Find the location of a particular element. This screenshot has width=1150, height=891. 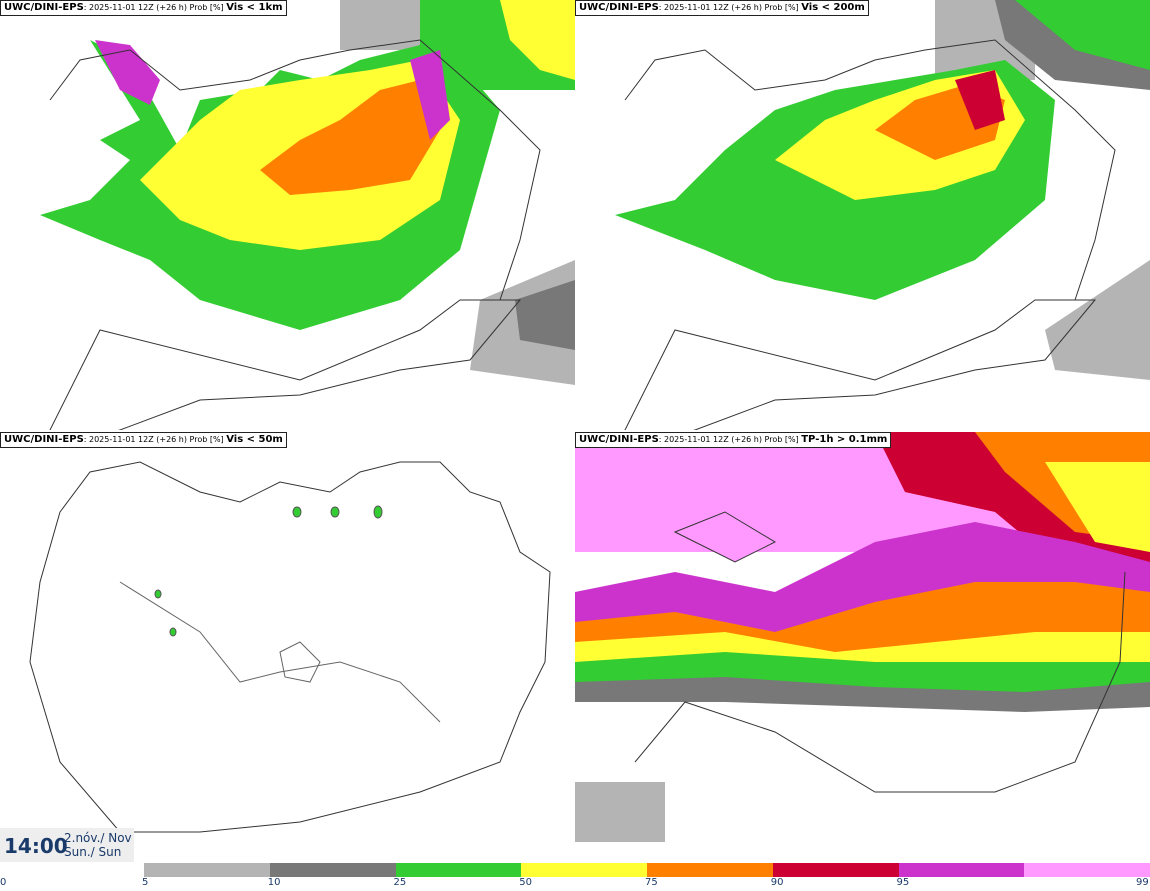

color-bar-tick-label: 75 is located at coordinates (651, 882).